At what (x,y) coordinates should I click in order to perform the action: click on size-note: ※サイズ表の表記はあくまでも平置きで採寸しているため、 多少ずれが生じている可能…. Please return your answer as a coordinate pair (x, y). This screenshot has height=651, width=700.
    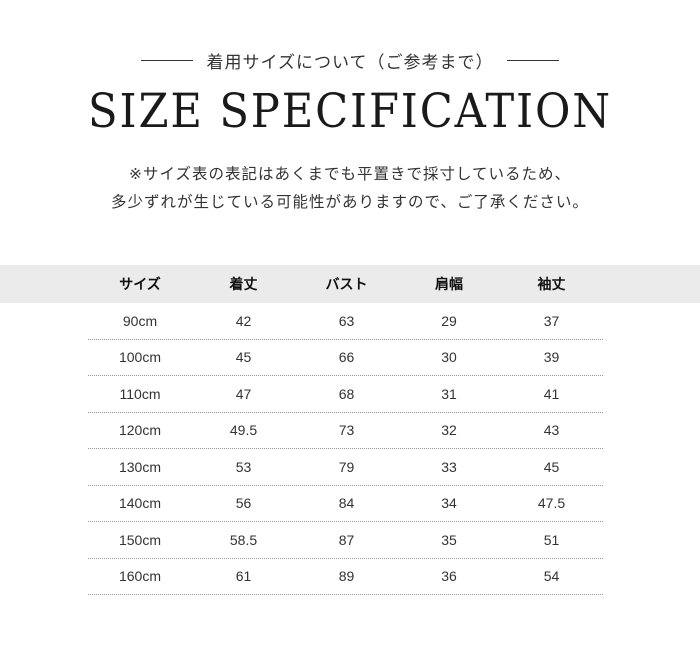
    Looking at the image, I should click on (350, 188).